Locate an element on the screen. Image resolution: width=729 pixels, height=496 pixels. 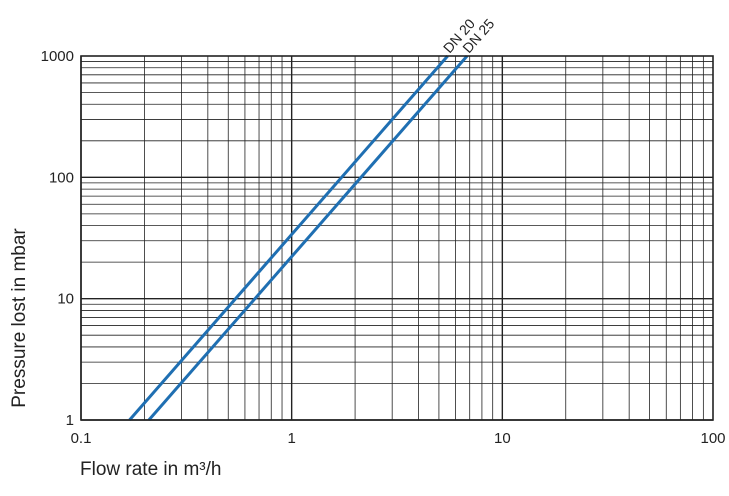
y-axis-label: Pressure lost in mbar is located at coordinates (19, 318).